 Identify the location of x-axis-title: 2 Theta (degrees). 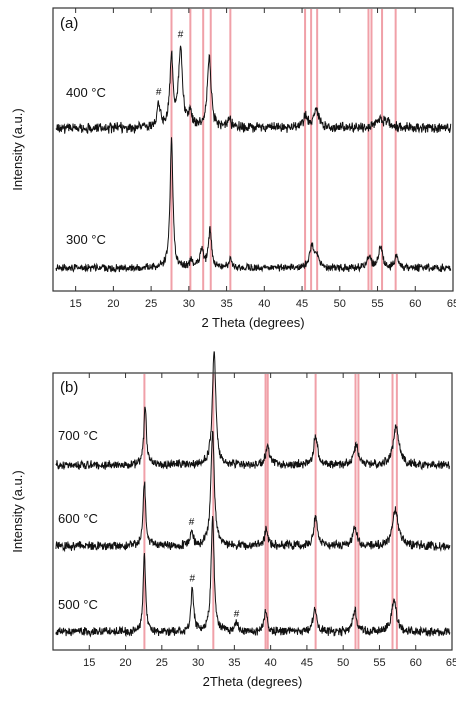
(252, 322).